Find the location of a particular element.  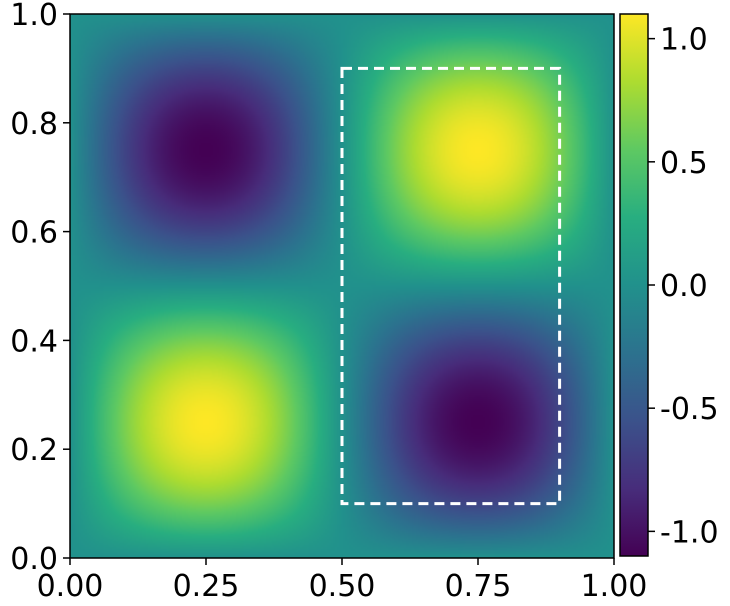

y-tick-label: 0.8 is located at coordinates (34, 124).